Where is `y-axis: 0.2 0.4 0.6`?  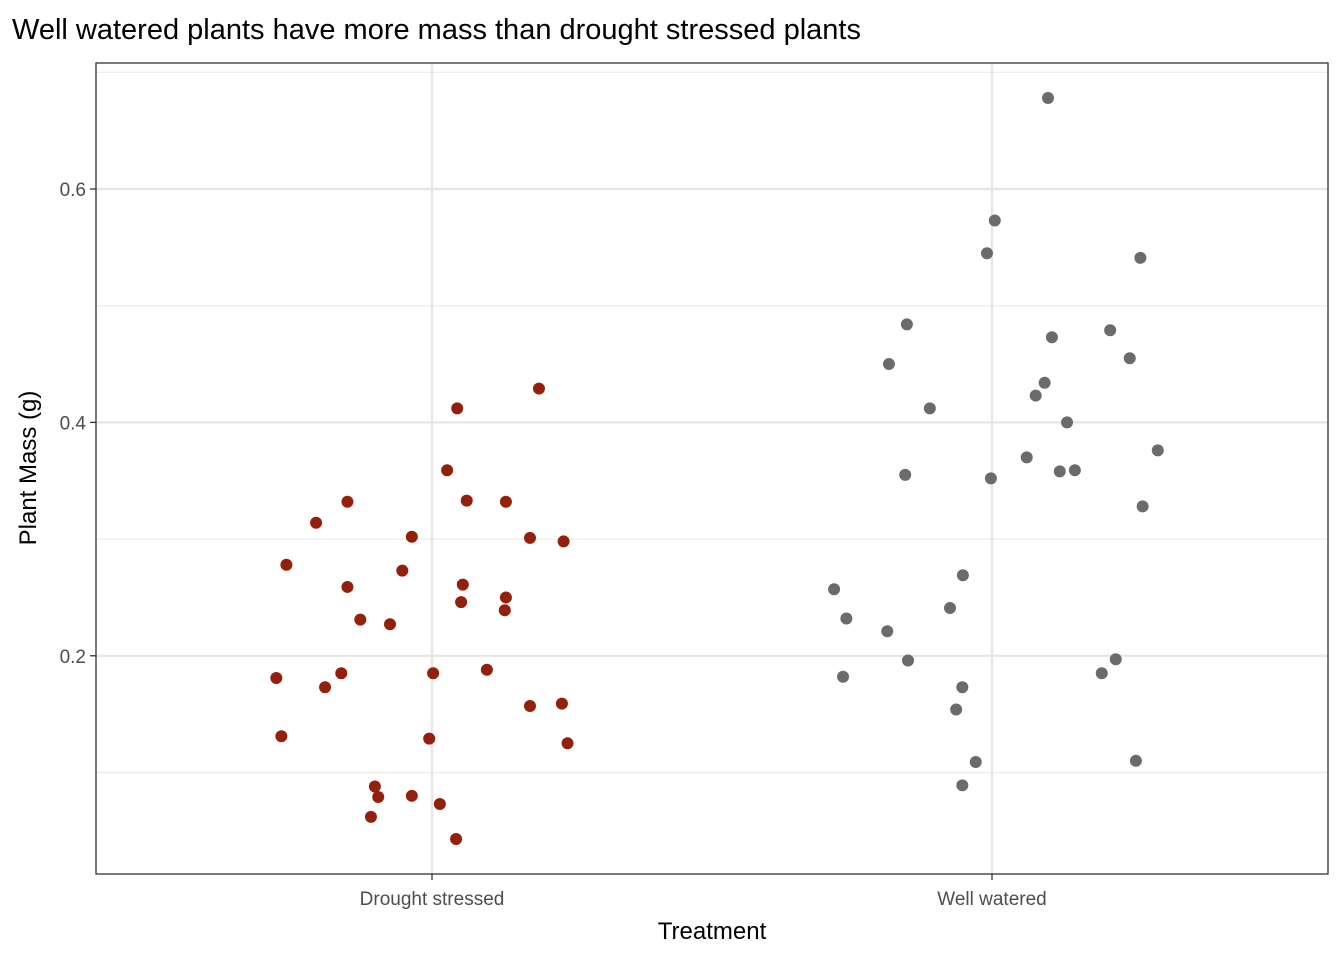 y-axis: 0.2 0.4 0.6 is located at coordinates (78, 424).